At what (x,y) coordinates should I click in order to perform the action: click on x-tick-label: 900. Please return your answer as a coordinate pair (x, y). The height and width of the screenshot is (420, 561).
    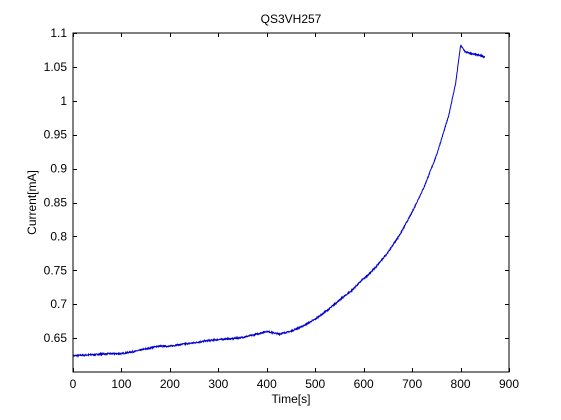
    Looking at the image, I should click on (509, 384).